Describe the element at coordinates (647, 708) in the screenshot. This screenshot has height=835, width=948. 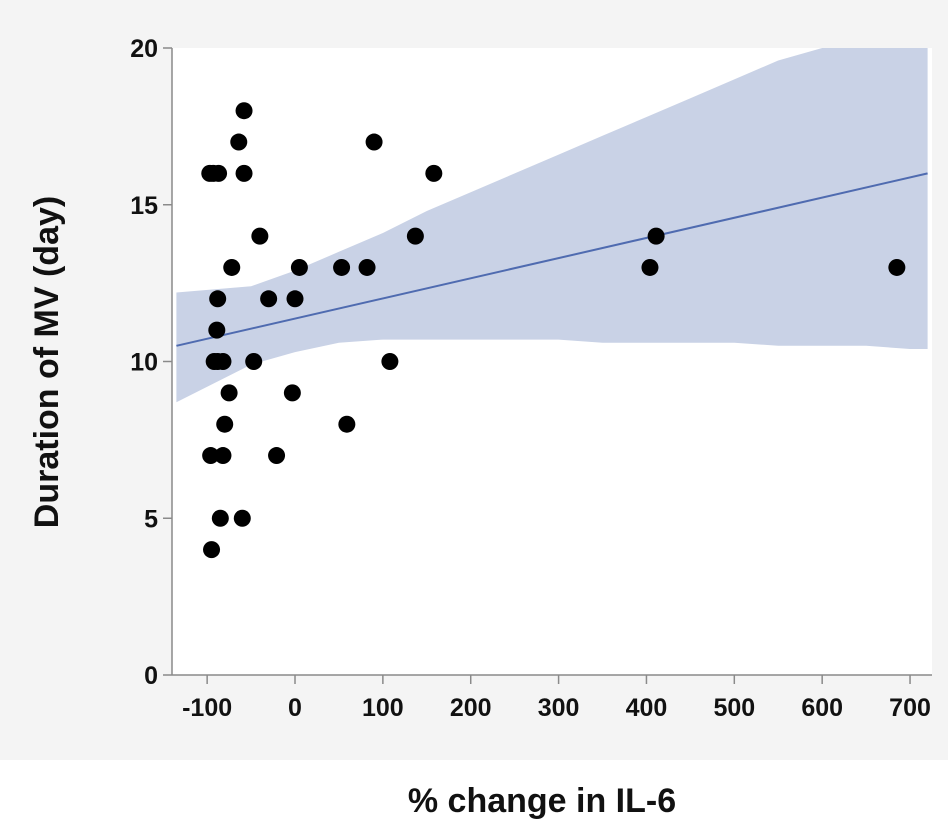
I see `x-tick-label: 400` at that location.